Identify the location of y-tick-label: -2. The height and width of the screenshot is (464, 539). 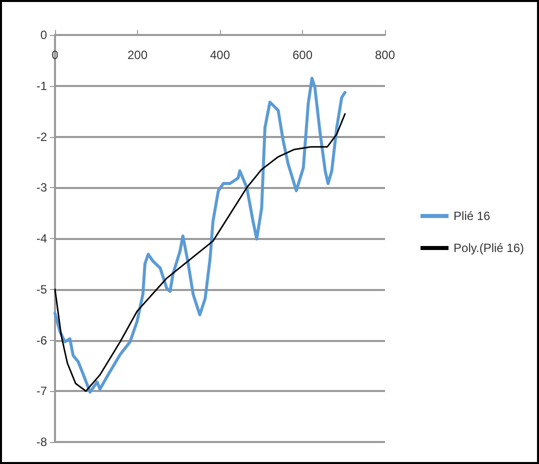
(42, 137).